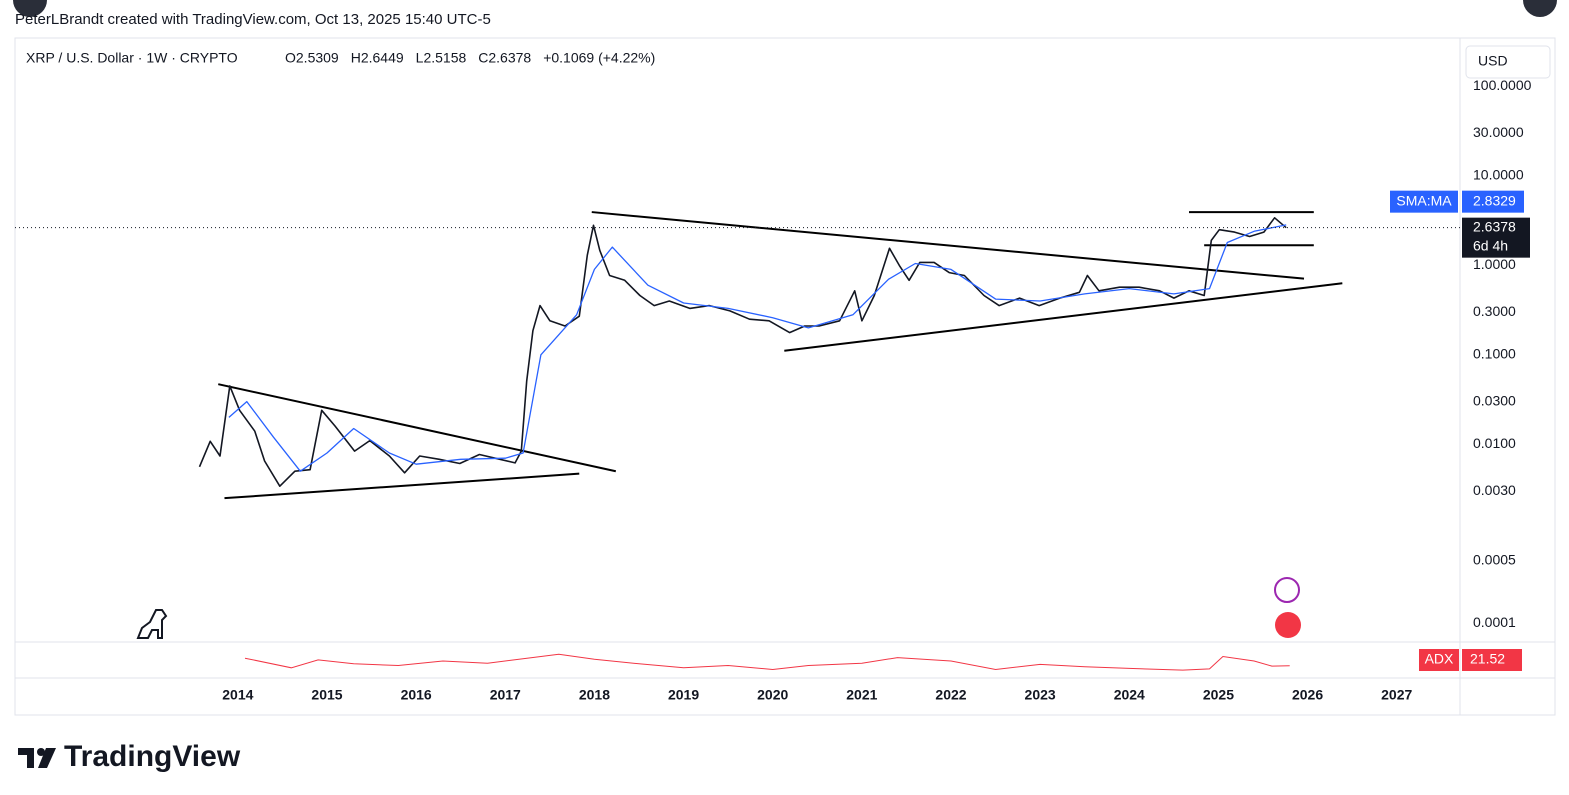 Image resolution: width=1569 pixels, height=795 pixels. I want to click on price-box, so click(1496, 237).